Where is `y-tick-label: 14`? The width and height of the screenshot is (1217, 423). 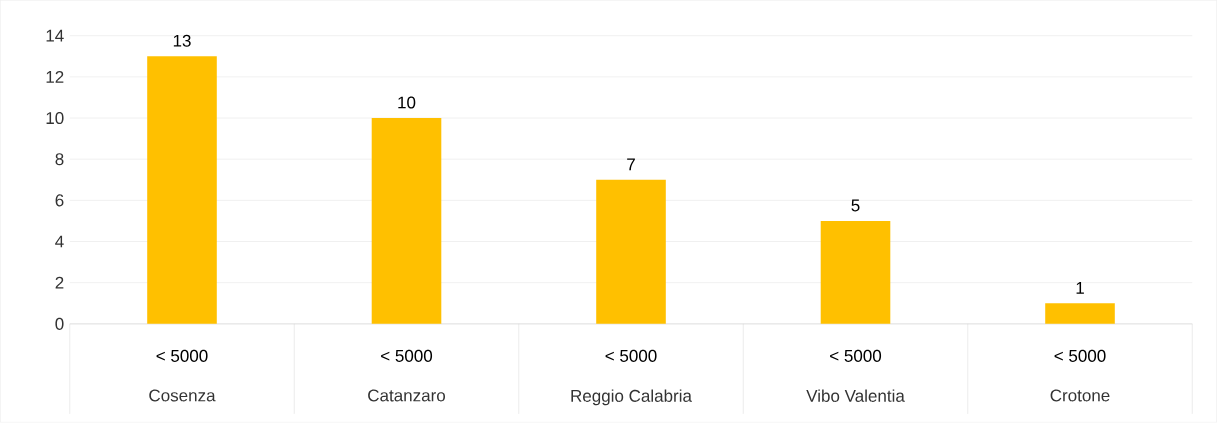 y-tick-label: 14 is located at coordinates (55, 36).